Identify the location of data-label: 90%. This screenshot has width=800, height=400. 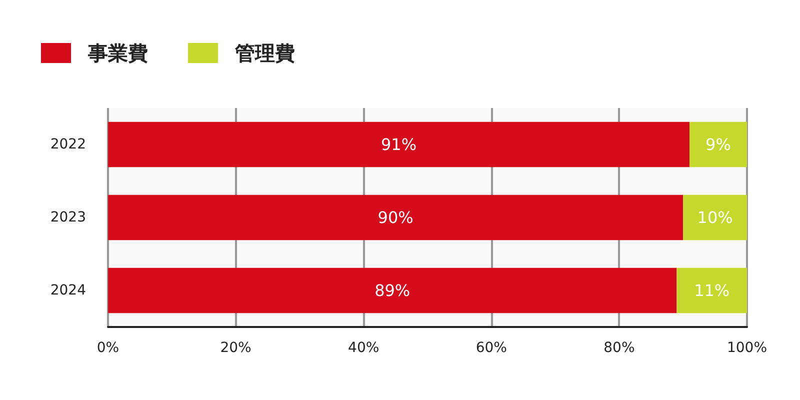
(396, 217).